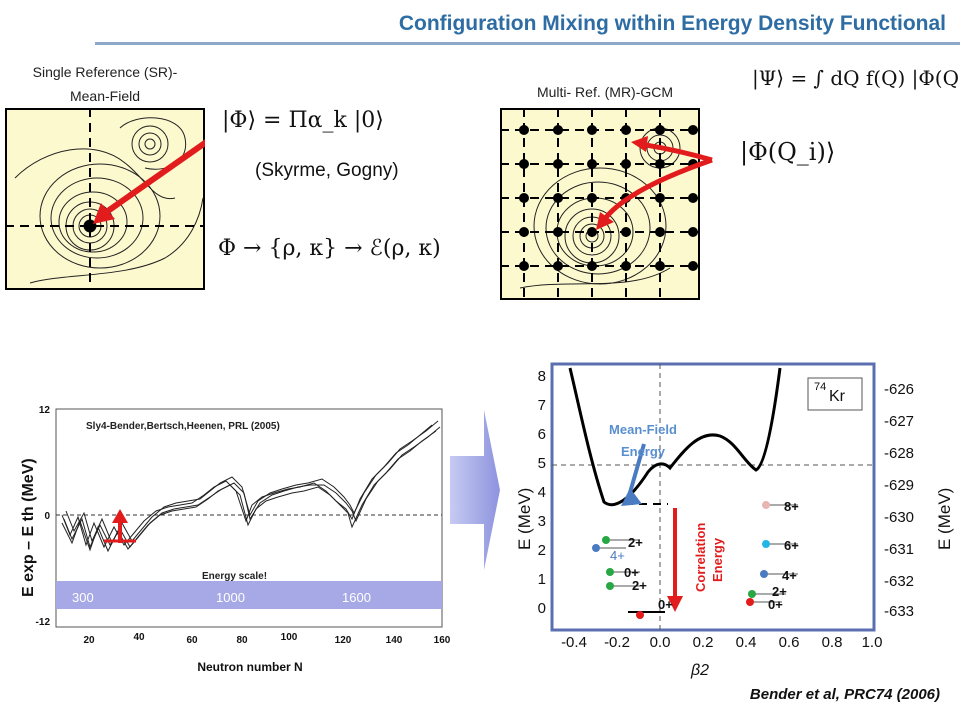  I want to click on y-tick-0: 0, so click(47, 516).